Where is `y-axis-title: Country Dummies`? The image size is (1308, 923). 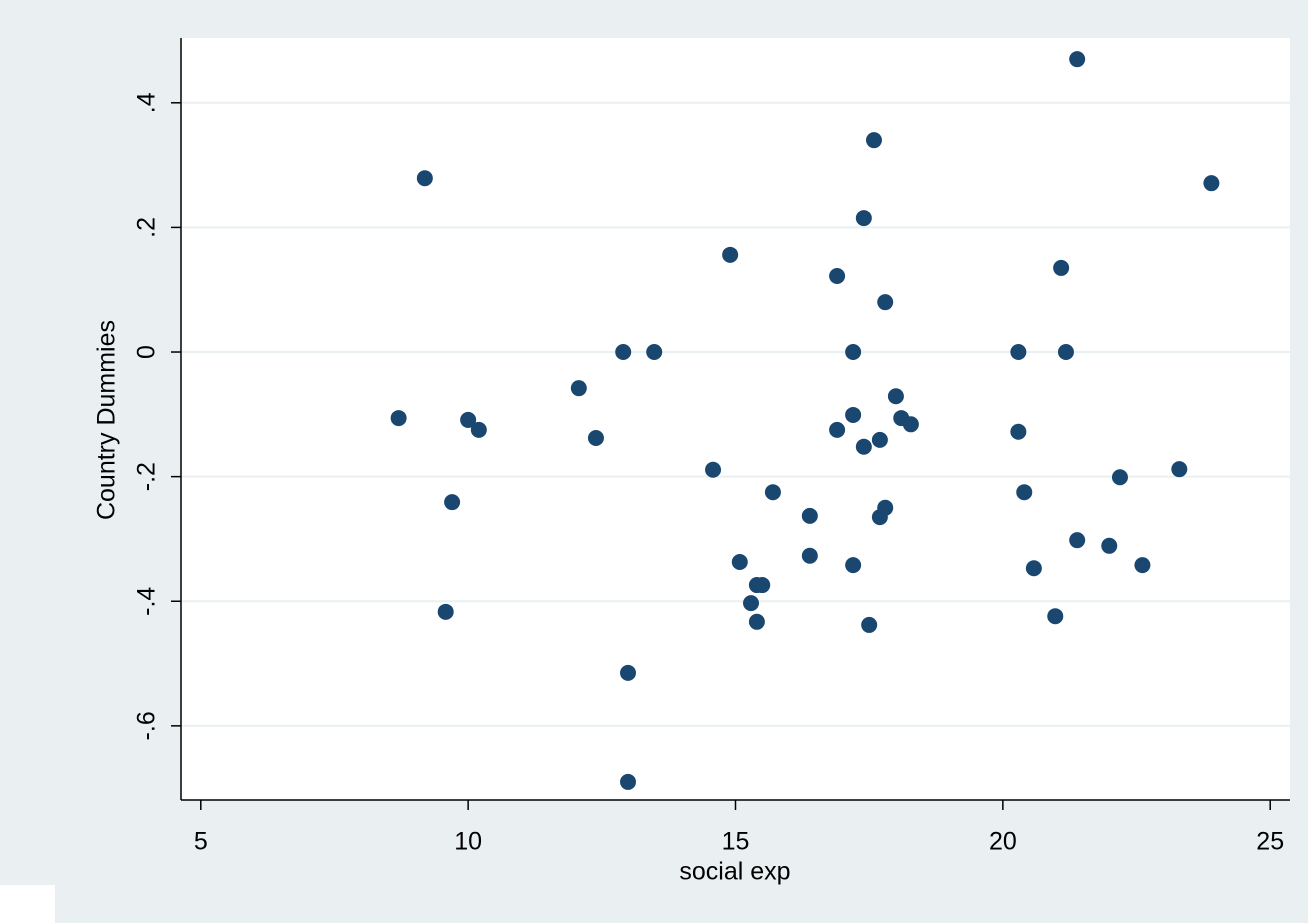 y-axis-title: Country Dummies is located at coordinates (107, 420).